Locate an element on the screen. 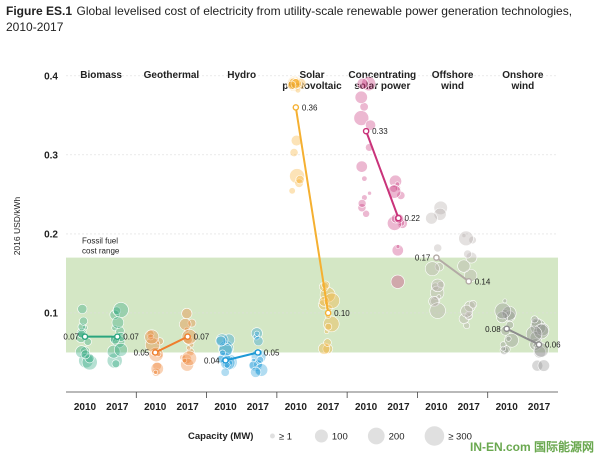 This screenshot has height=461, width=600. value-label-2010-offshore-wind: 0.17 is located at coordinates (423, 258).